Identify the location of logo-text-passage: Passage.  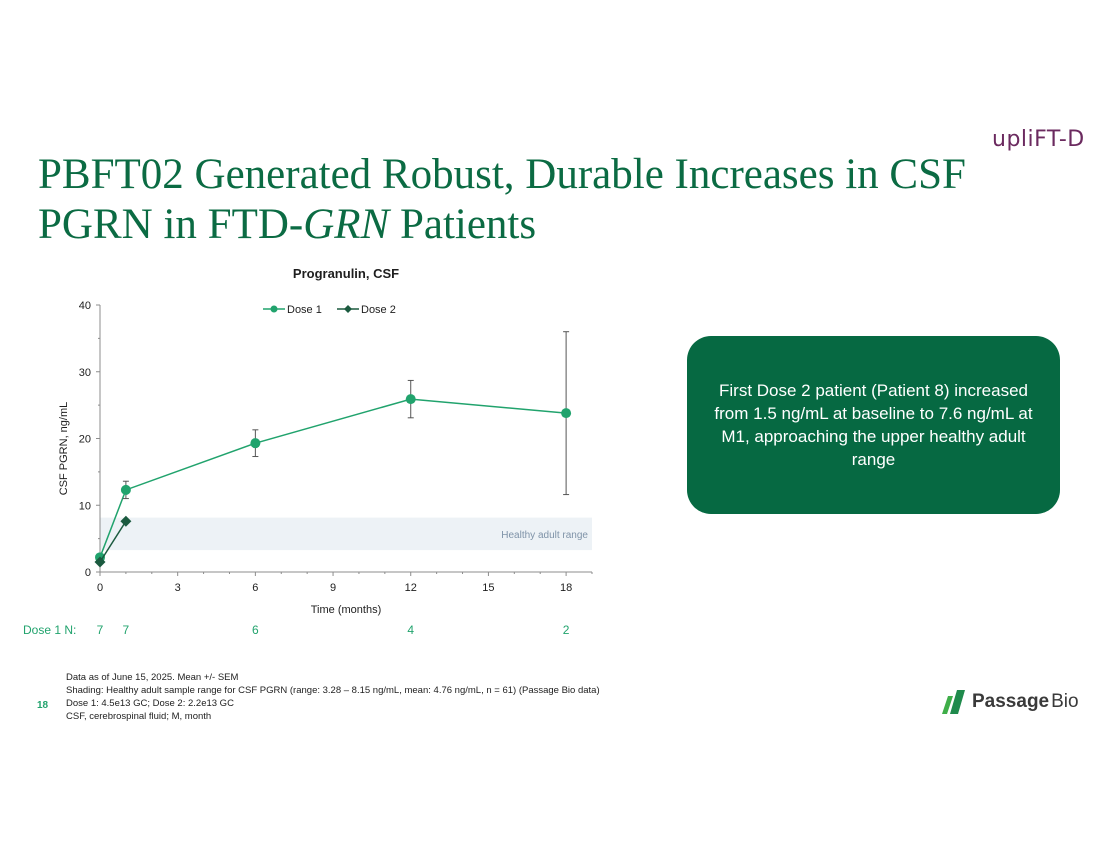
(1011, 701).